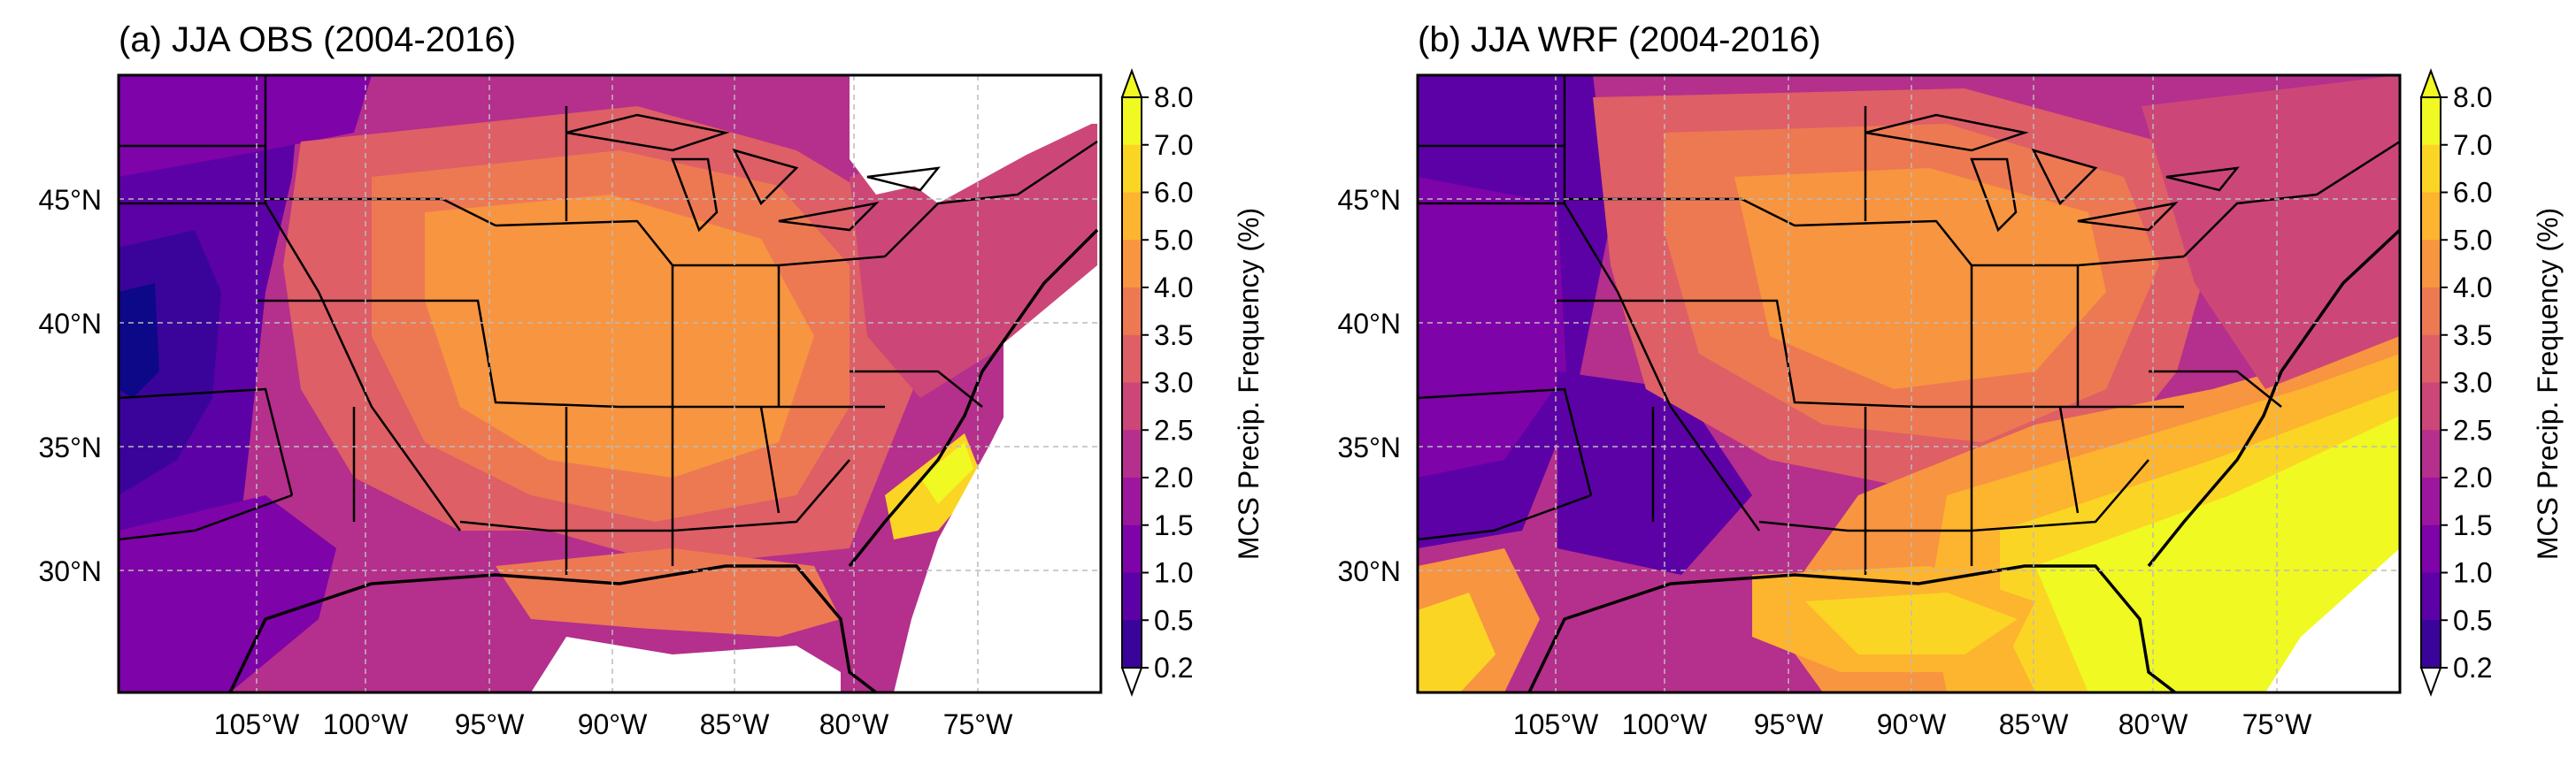  I want to click on colorbar-tick-label: 1.0, so click(2472, 573).